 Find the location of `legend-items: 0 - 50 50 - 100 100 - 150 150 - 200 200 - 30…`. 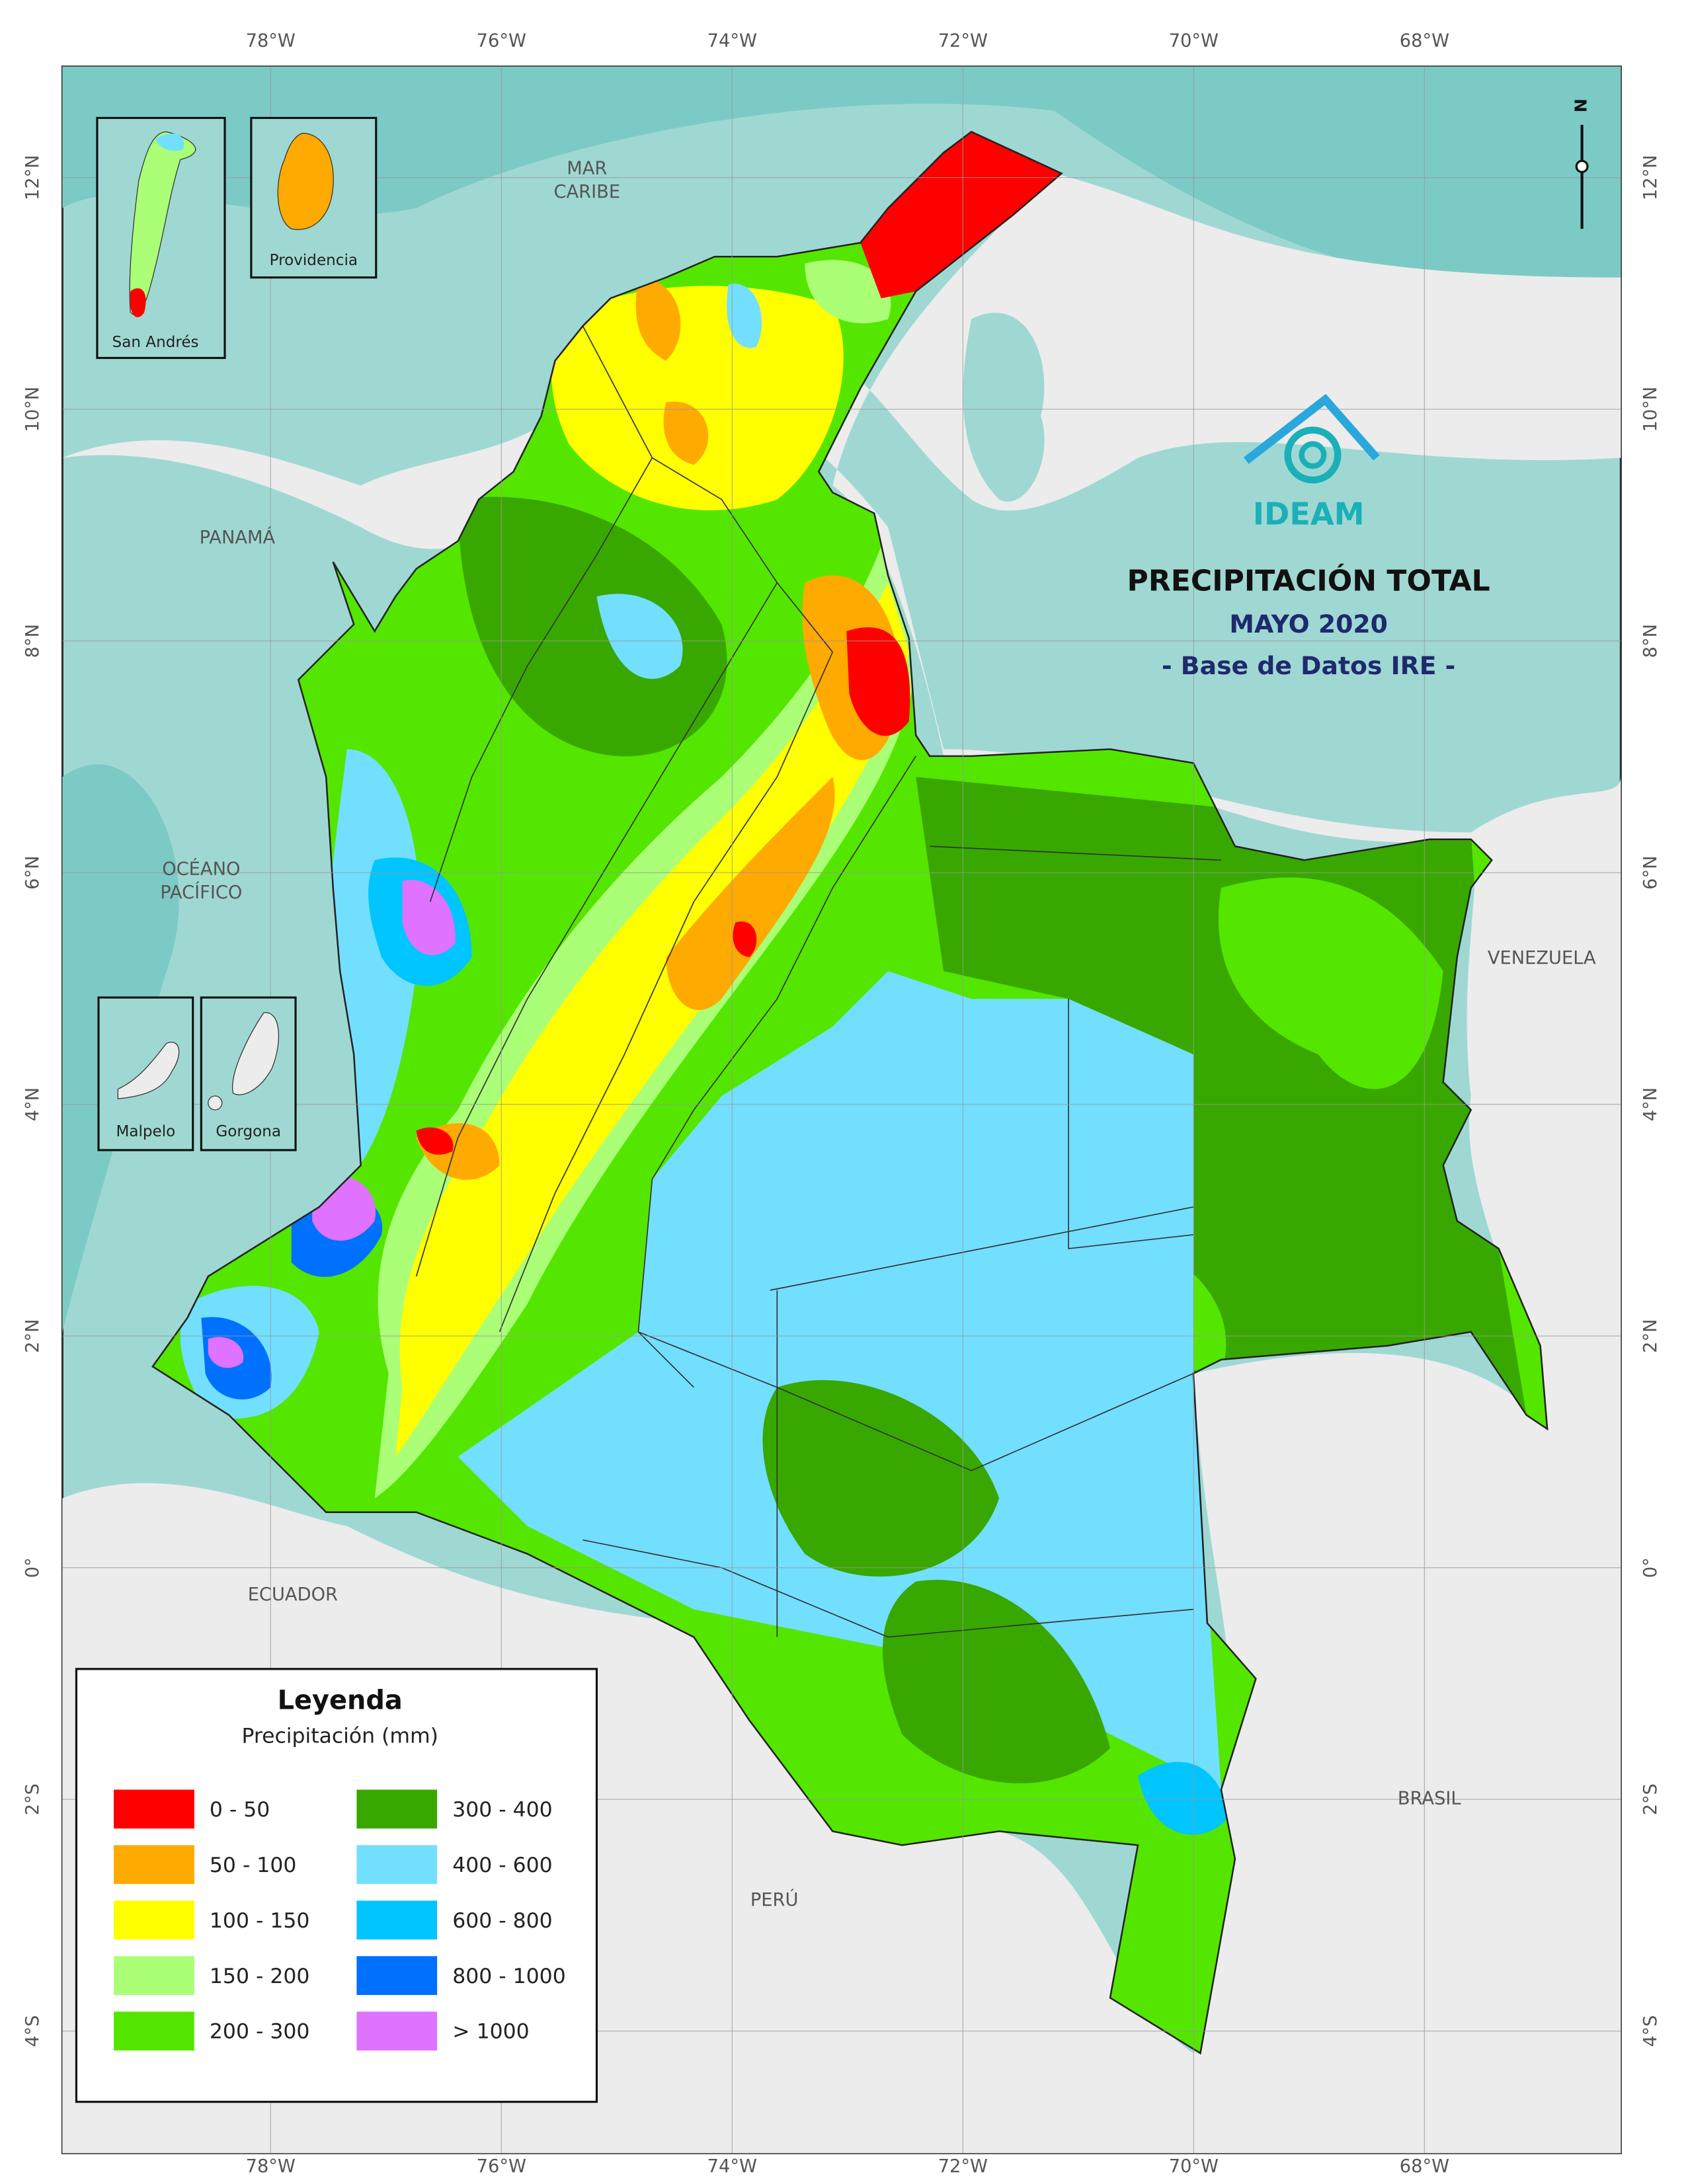

legend-items: 0 - 50 50 - 100 100 - 150 150 - 200 200 - 30… is located at coordinates (340, 1920).